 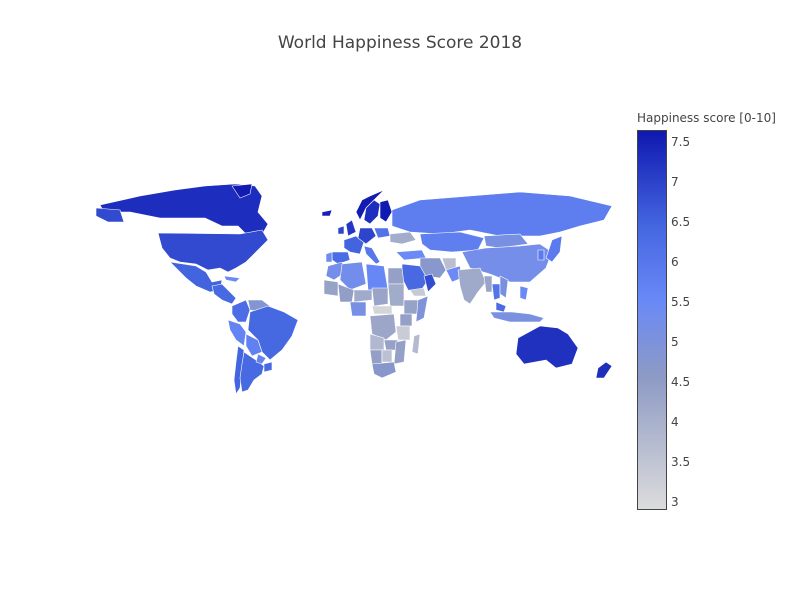 I want to click on country-mauritania: Mauritania: 4.36, so click(x=331, y=288).